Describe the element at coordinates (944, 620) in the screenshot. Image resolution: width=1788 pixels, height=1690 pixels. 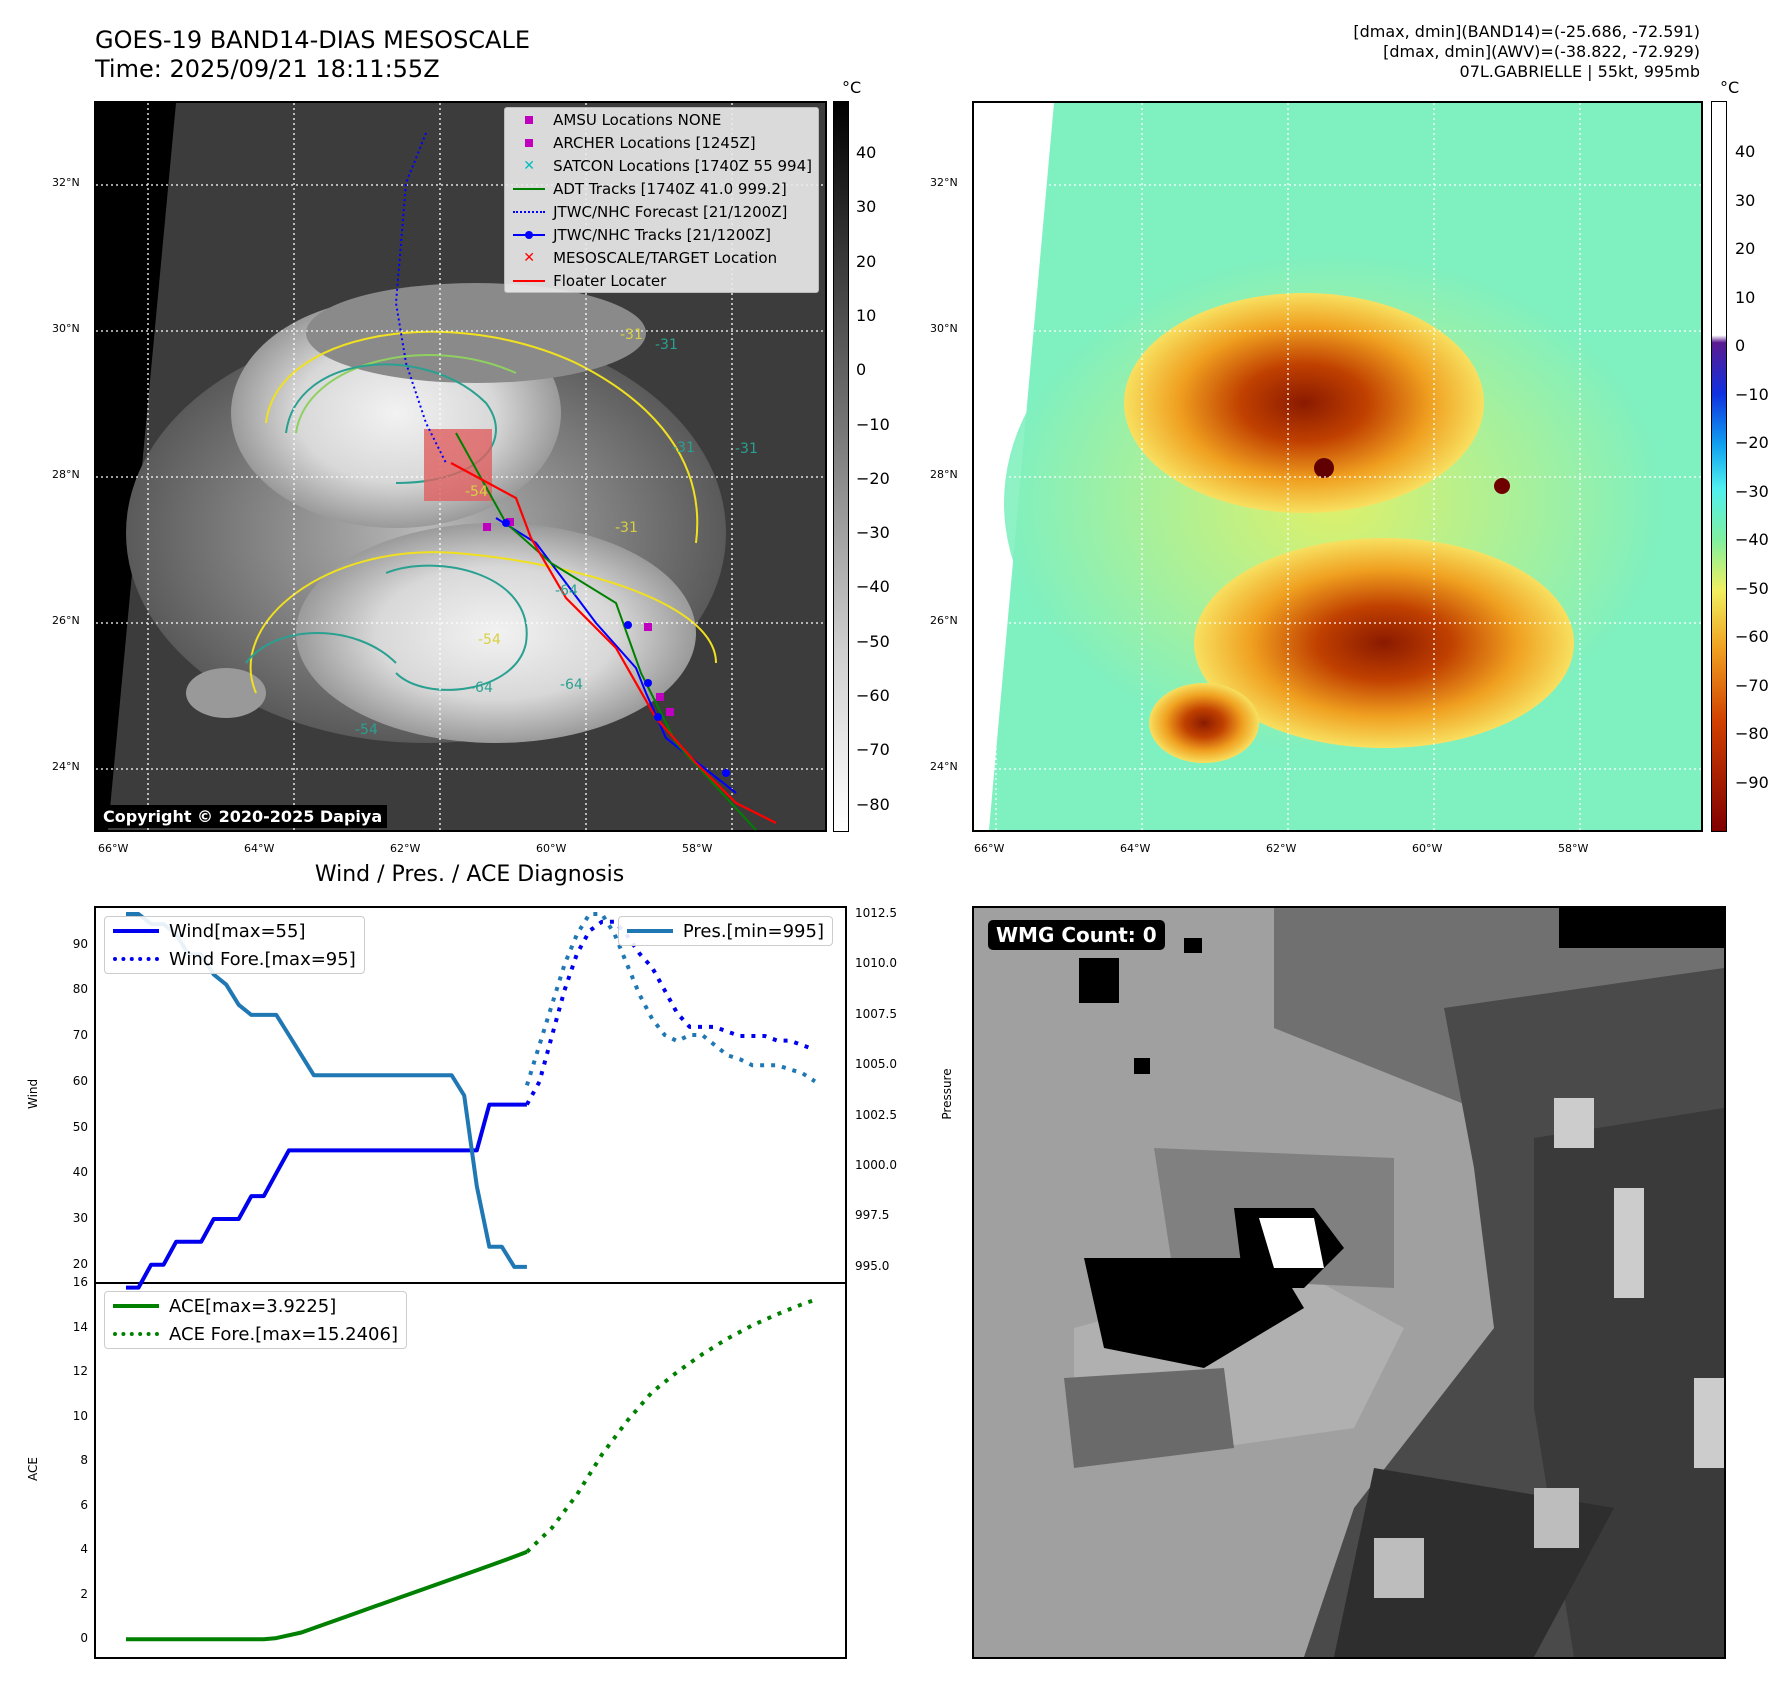
I see `lat-label-right: 26°N` at that location.